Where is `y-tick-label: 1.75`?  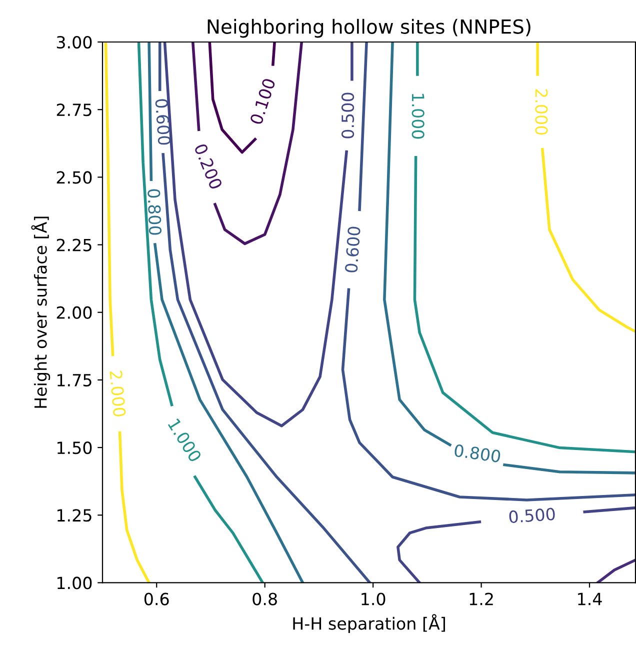 y-tick-label: 1.75 is located at coordinates (75, 380).